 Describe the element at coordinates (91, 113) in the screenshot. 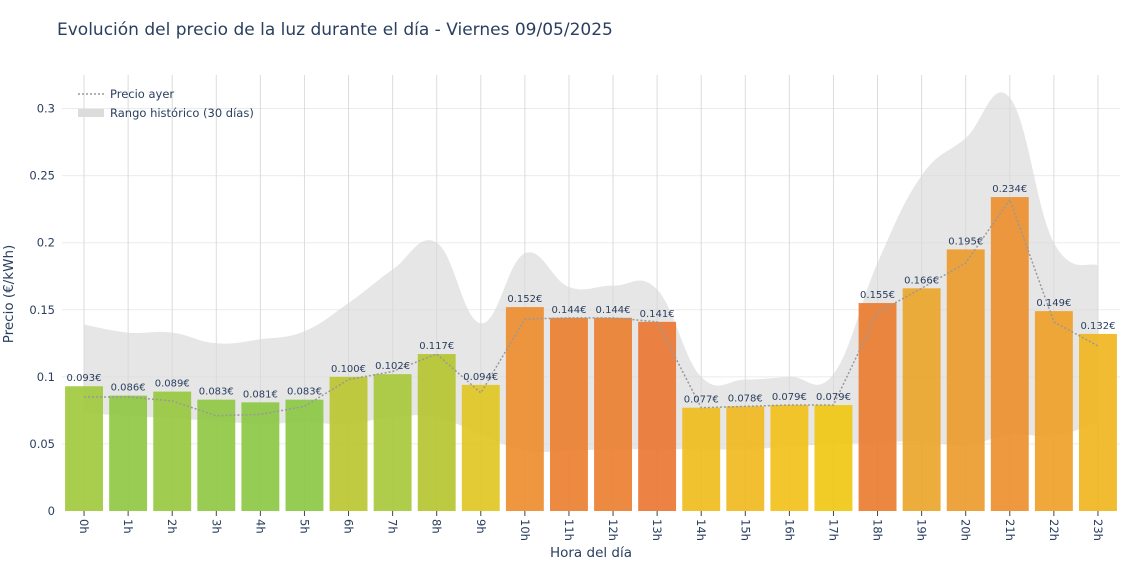

I see `legend-history-swatch` at that location.